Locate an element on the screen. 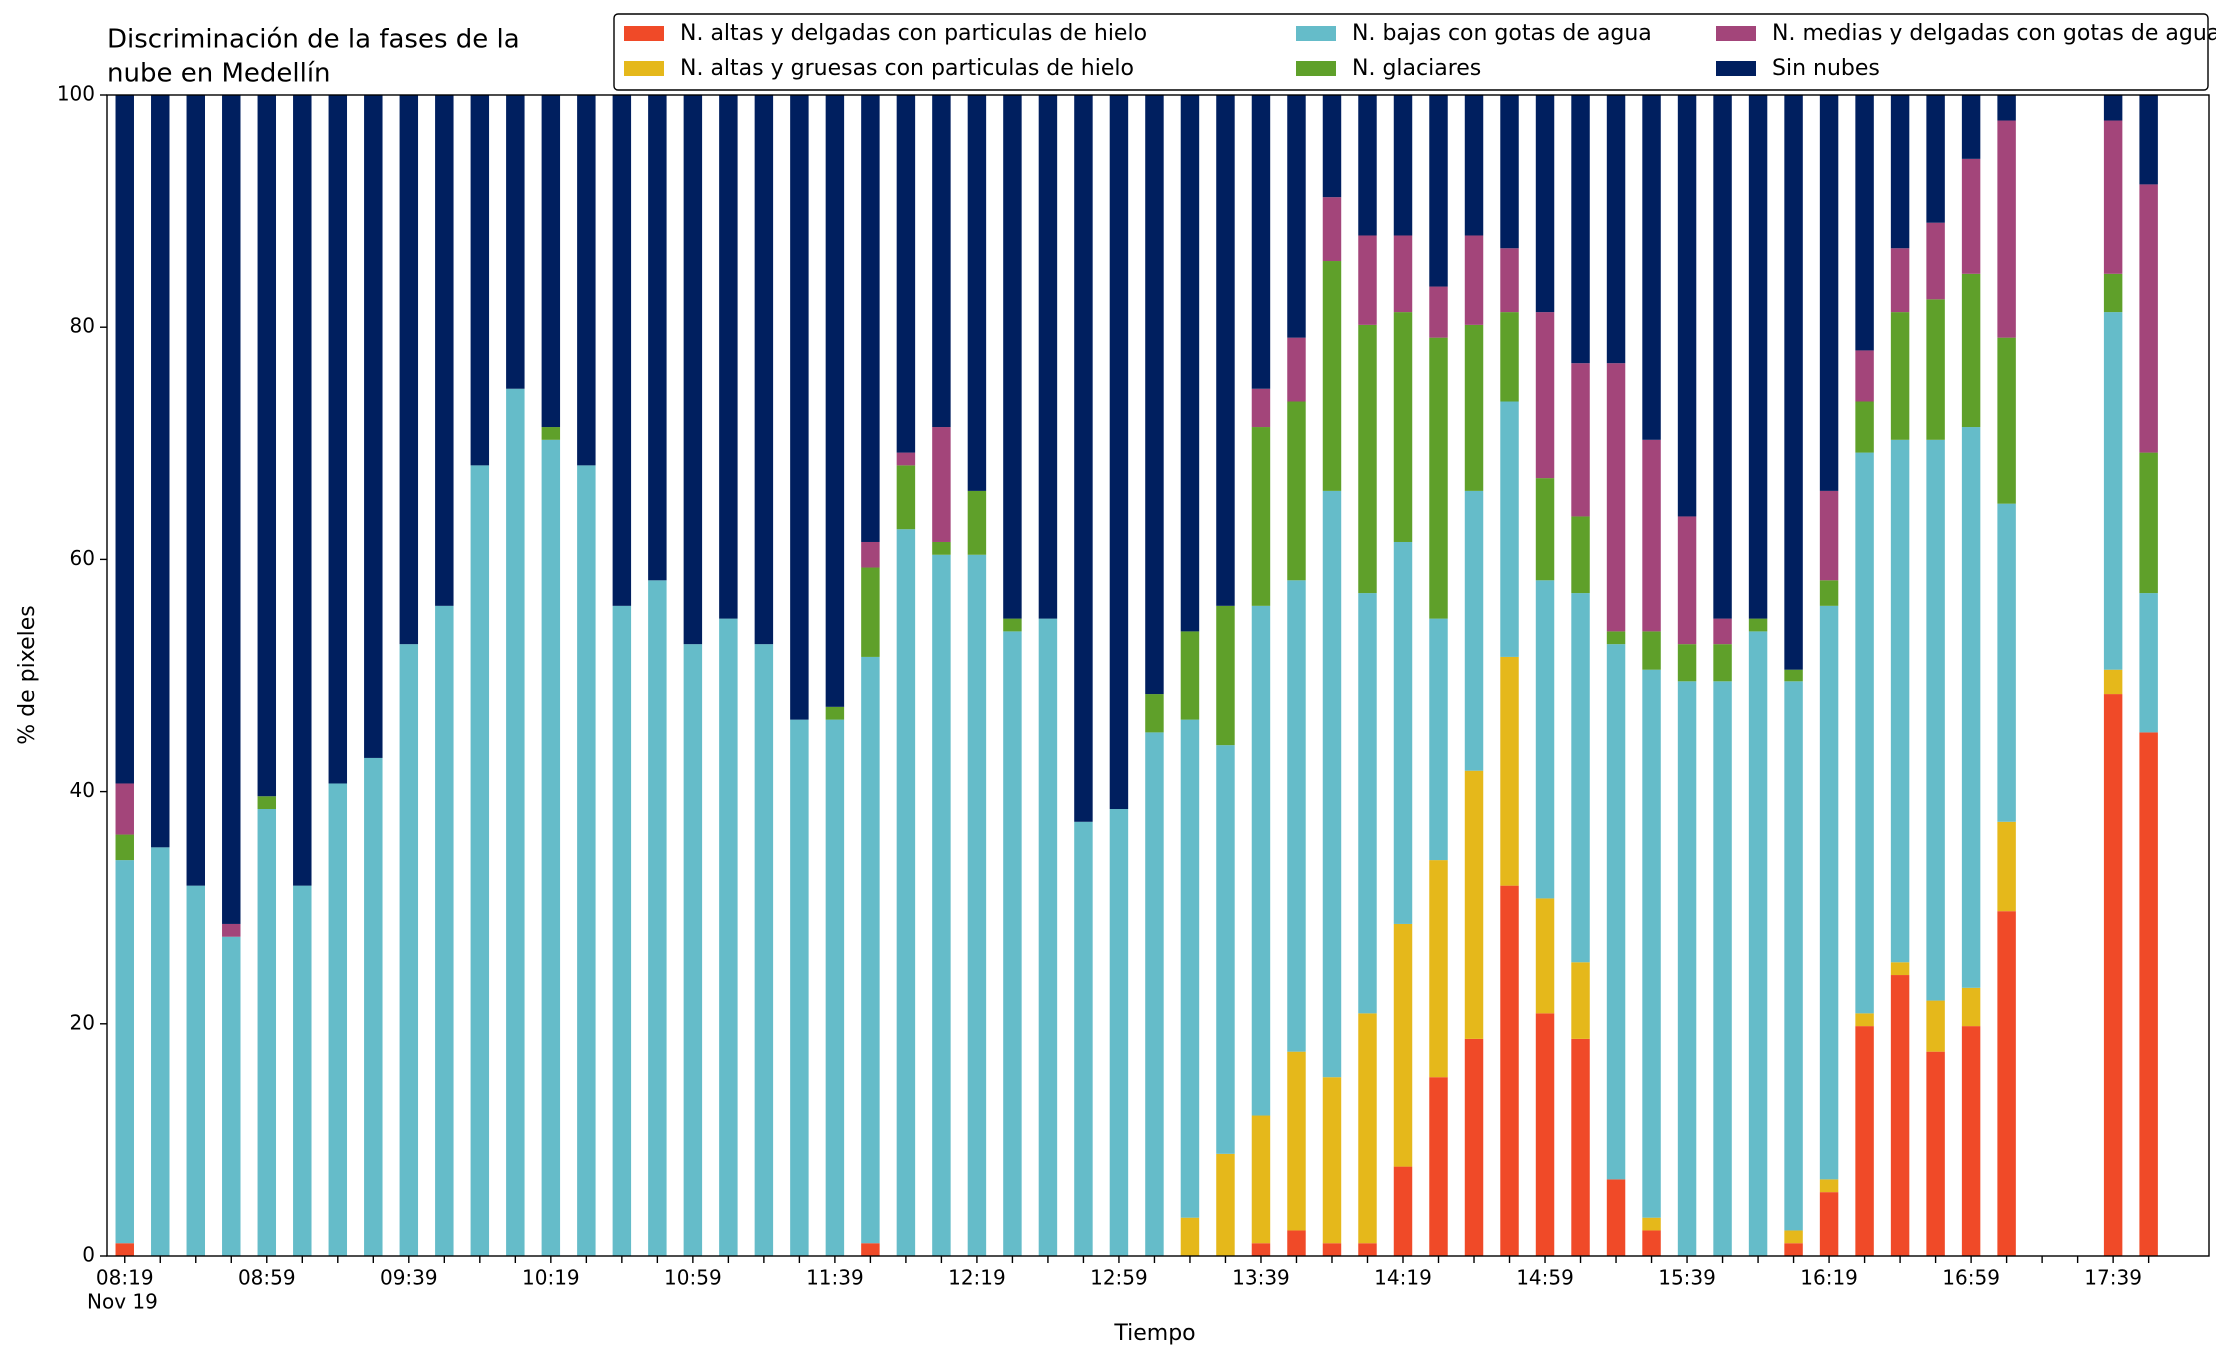 Image resolution: width=2216 pixels, height=1355 pixels. y-tick-label: 100 is located at coordinates (76, 94).